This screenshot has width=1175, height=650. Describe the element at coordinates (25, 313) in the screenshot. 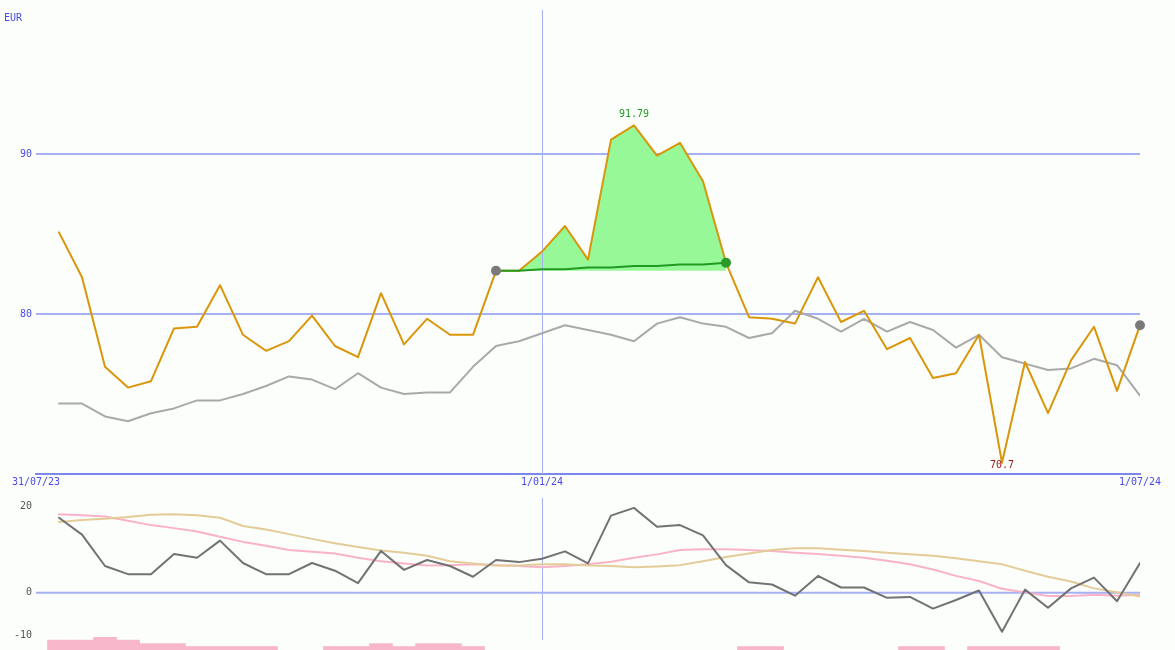

I see `y-tick-label: 80` at that location.